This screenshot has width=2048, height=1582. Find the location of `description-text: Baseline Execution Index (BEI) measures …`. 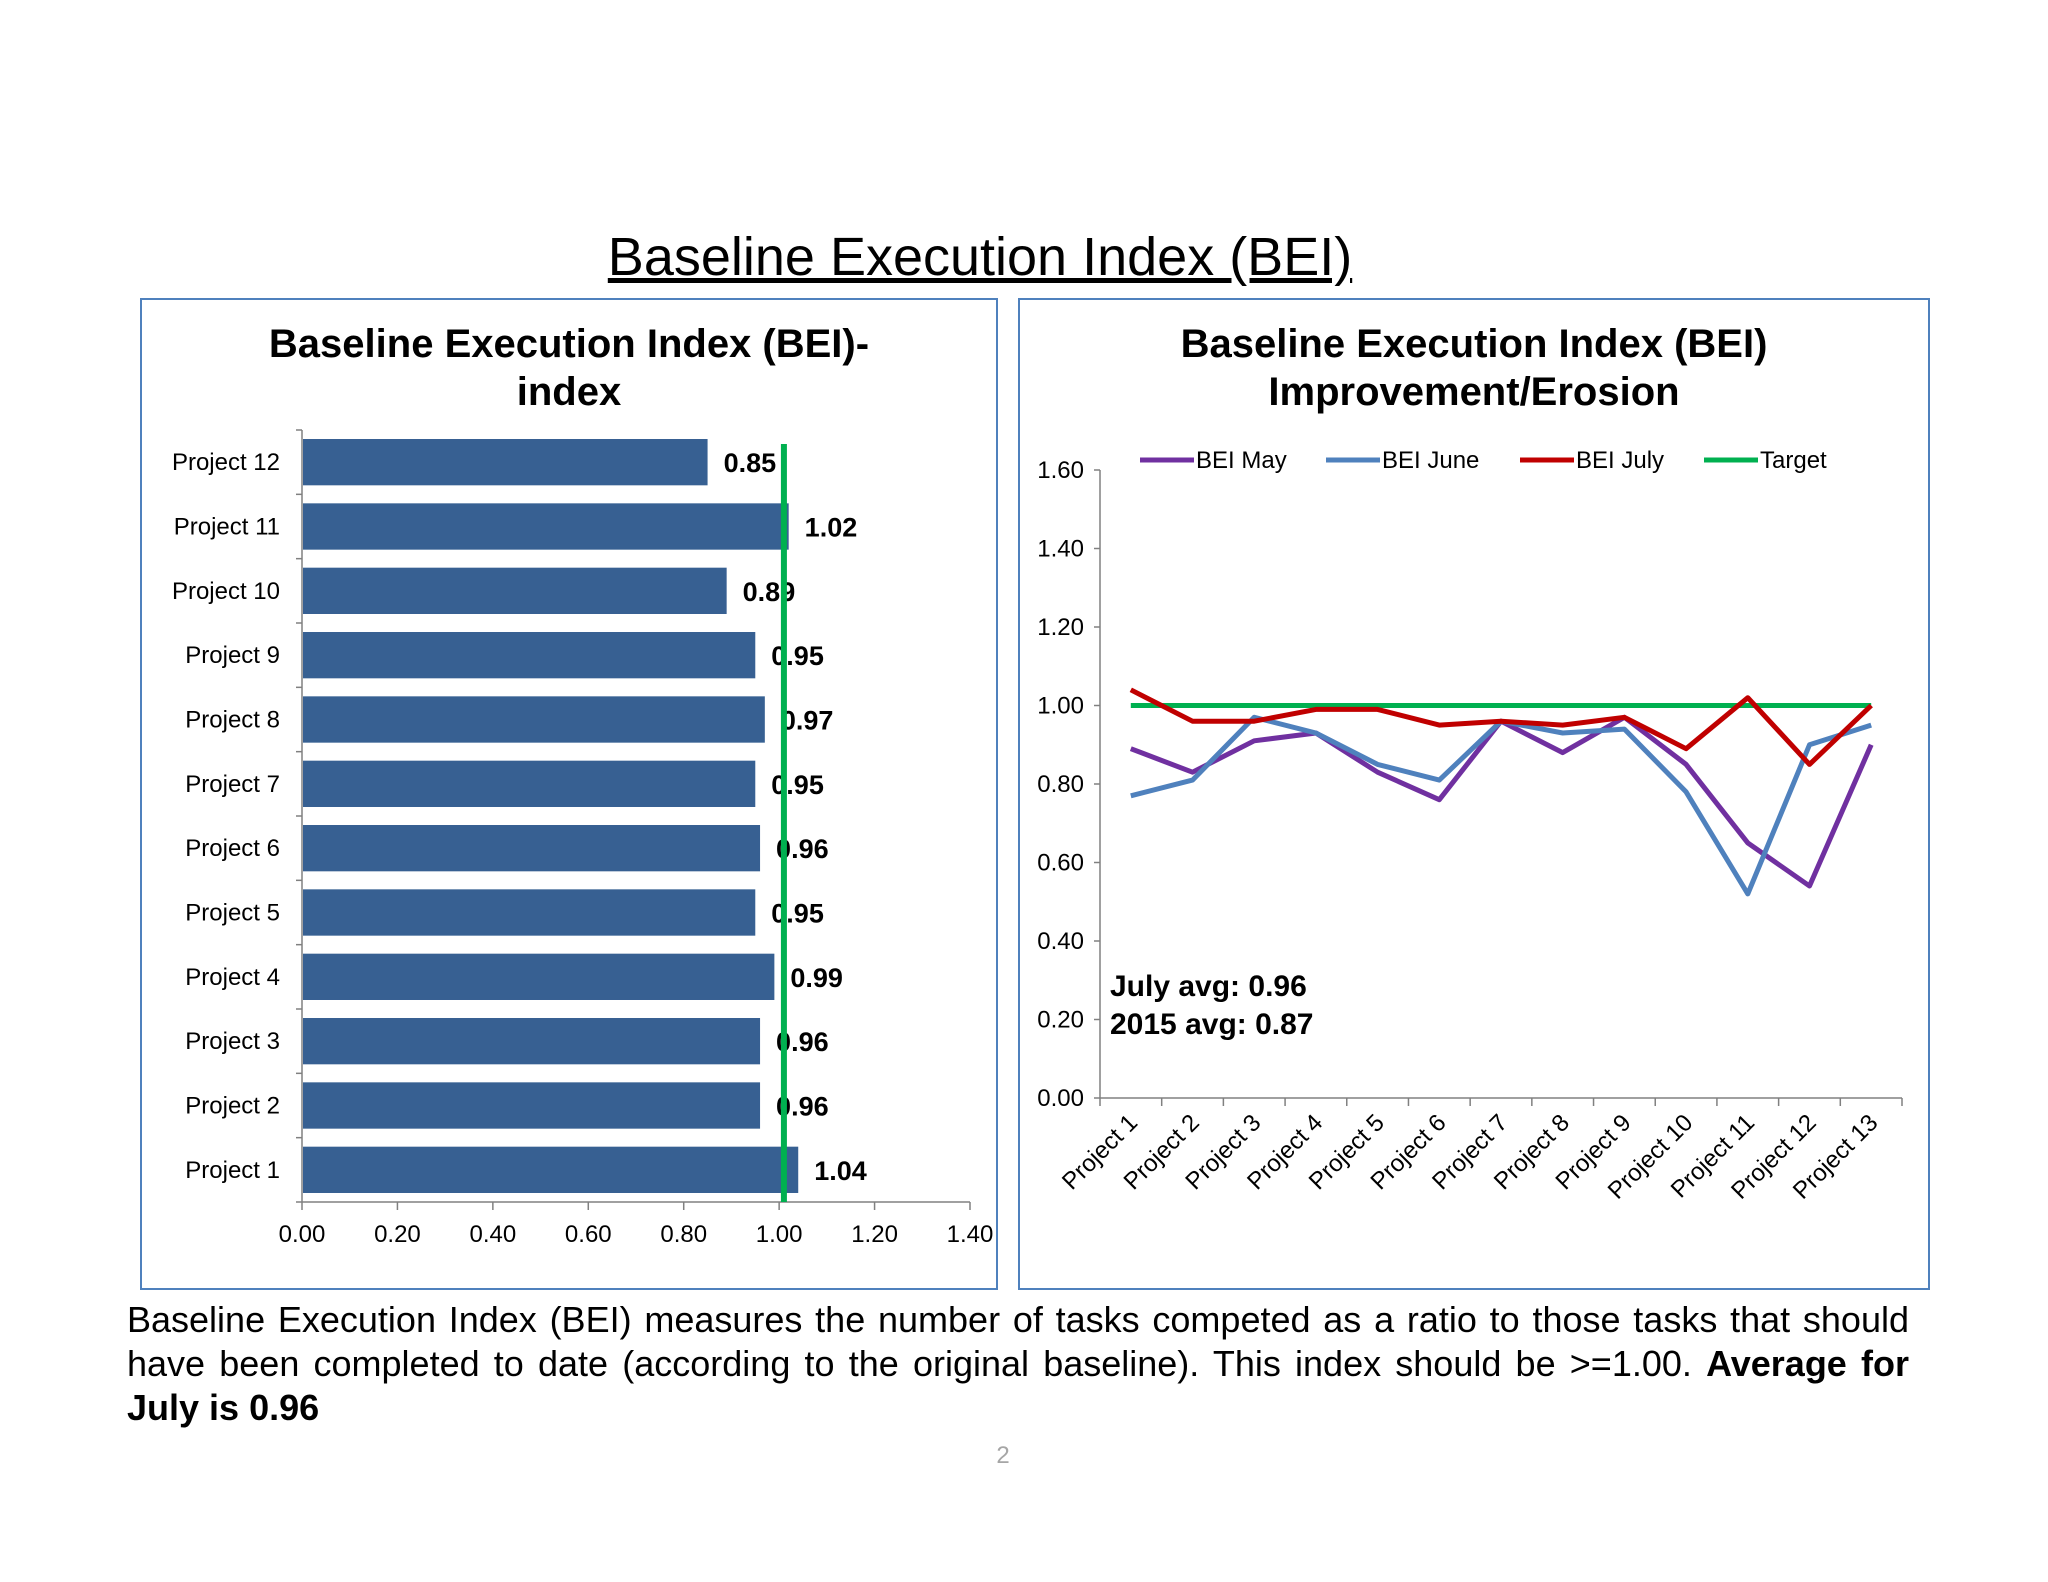

description-text: Baseline Execution Index (BEI) measures … is located at coordinates (1018, 1341).